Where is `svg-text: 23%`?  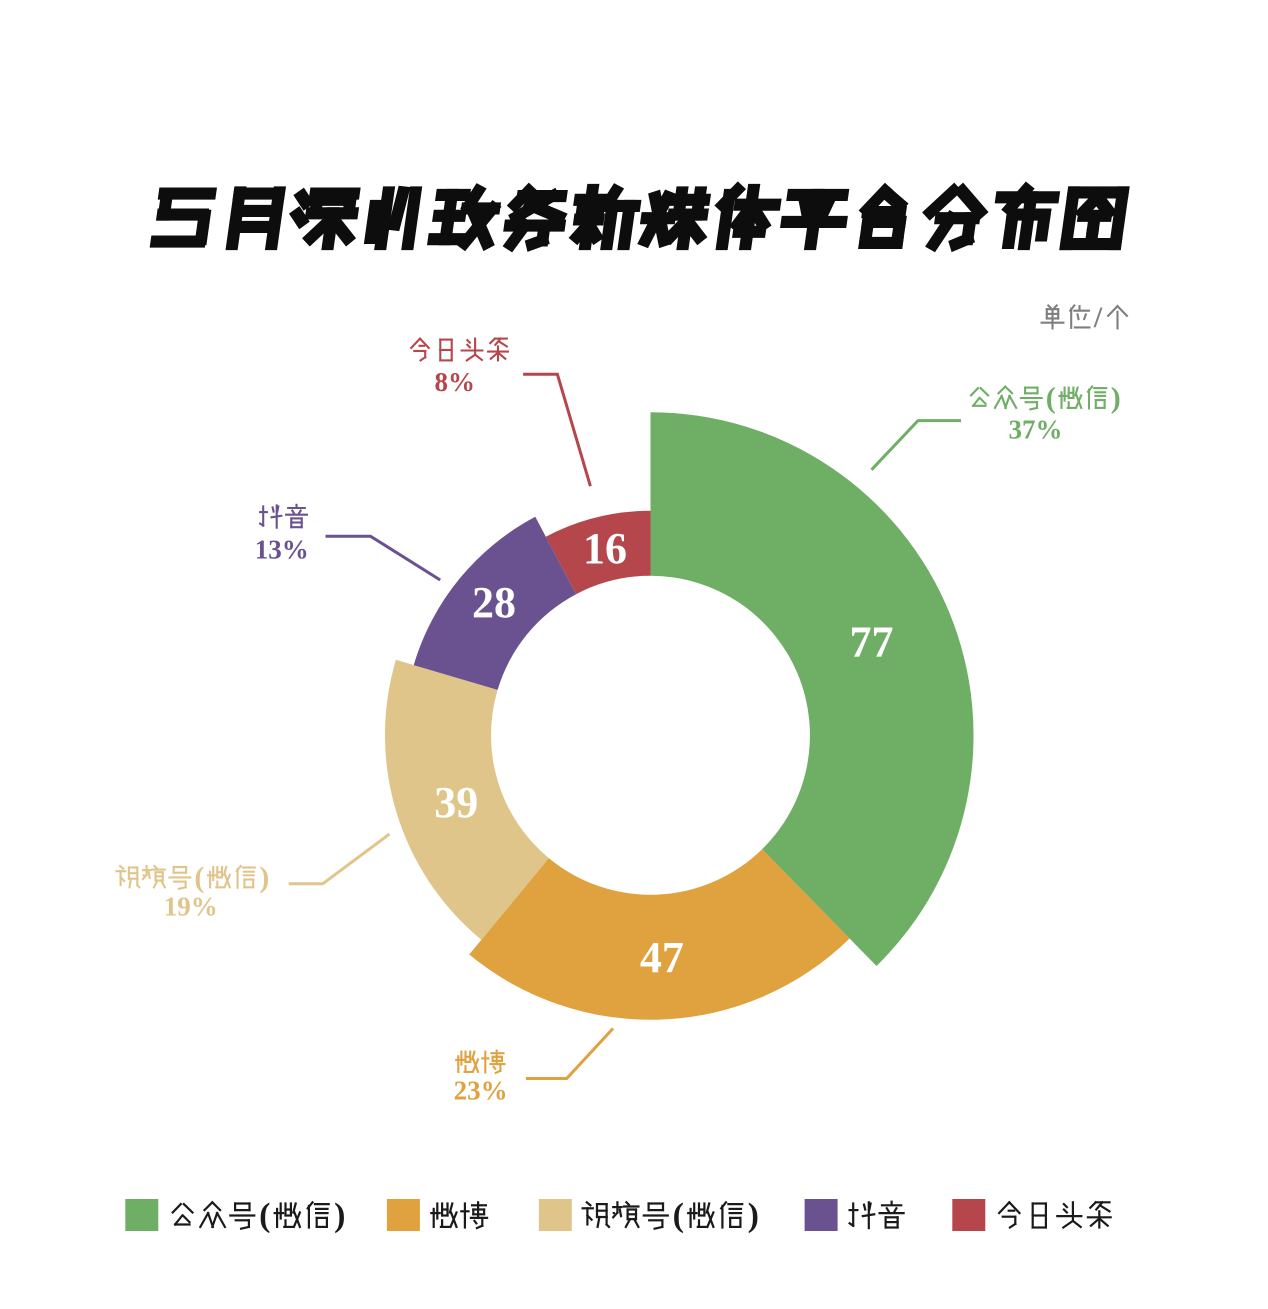
svg-text: 23% is located at coordinates (481, 1091).